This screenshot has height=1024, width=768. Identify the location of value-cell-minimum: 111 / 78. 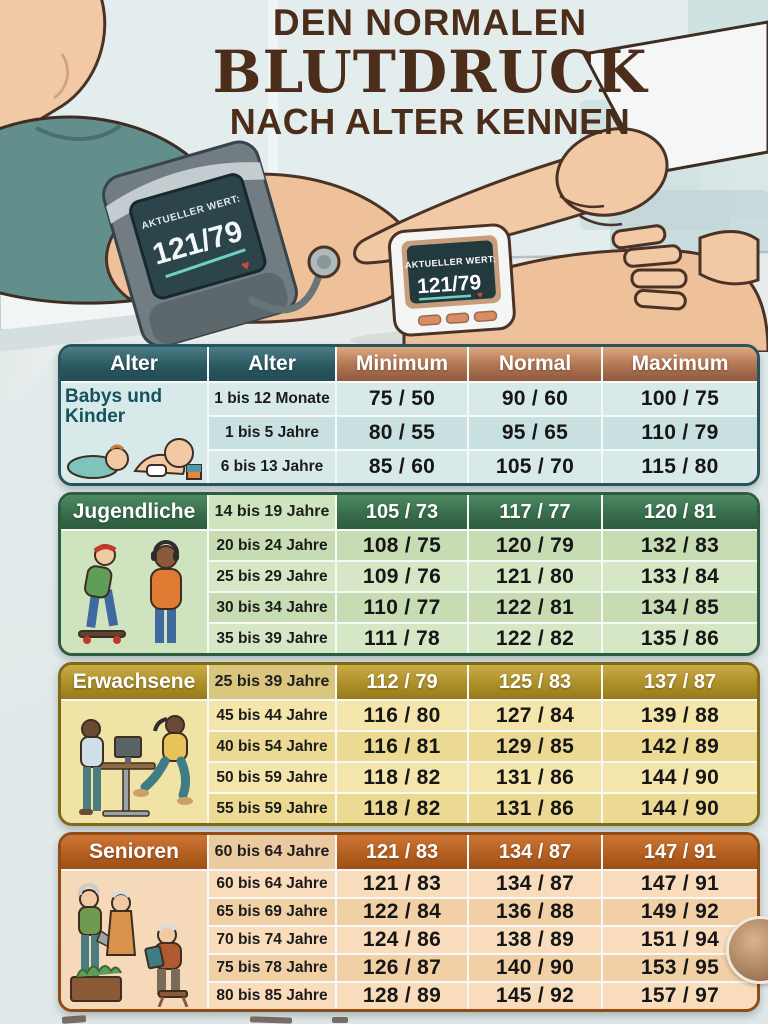
(402, 638).